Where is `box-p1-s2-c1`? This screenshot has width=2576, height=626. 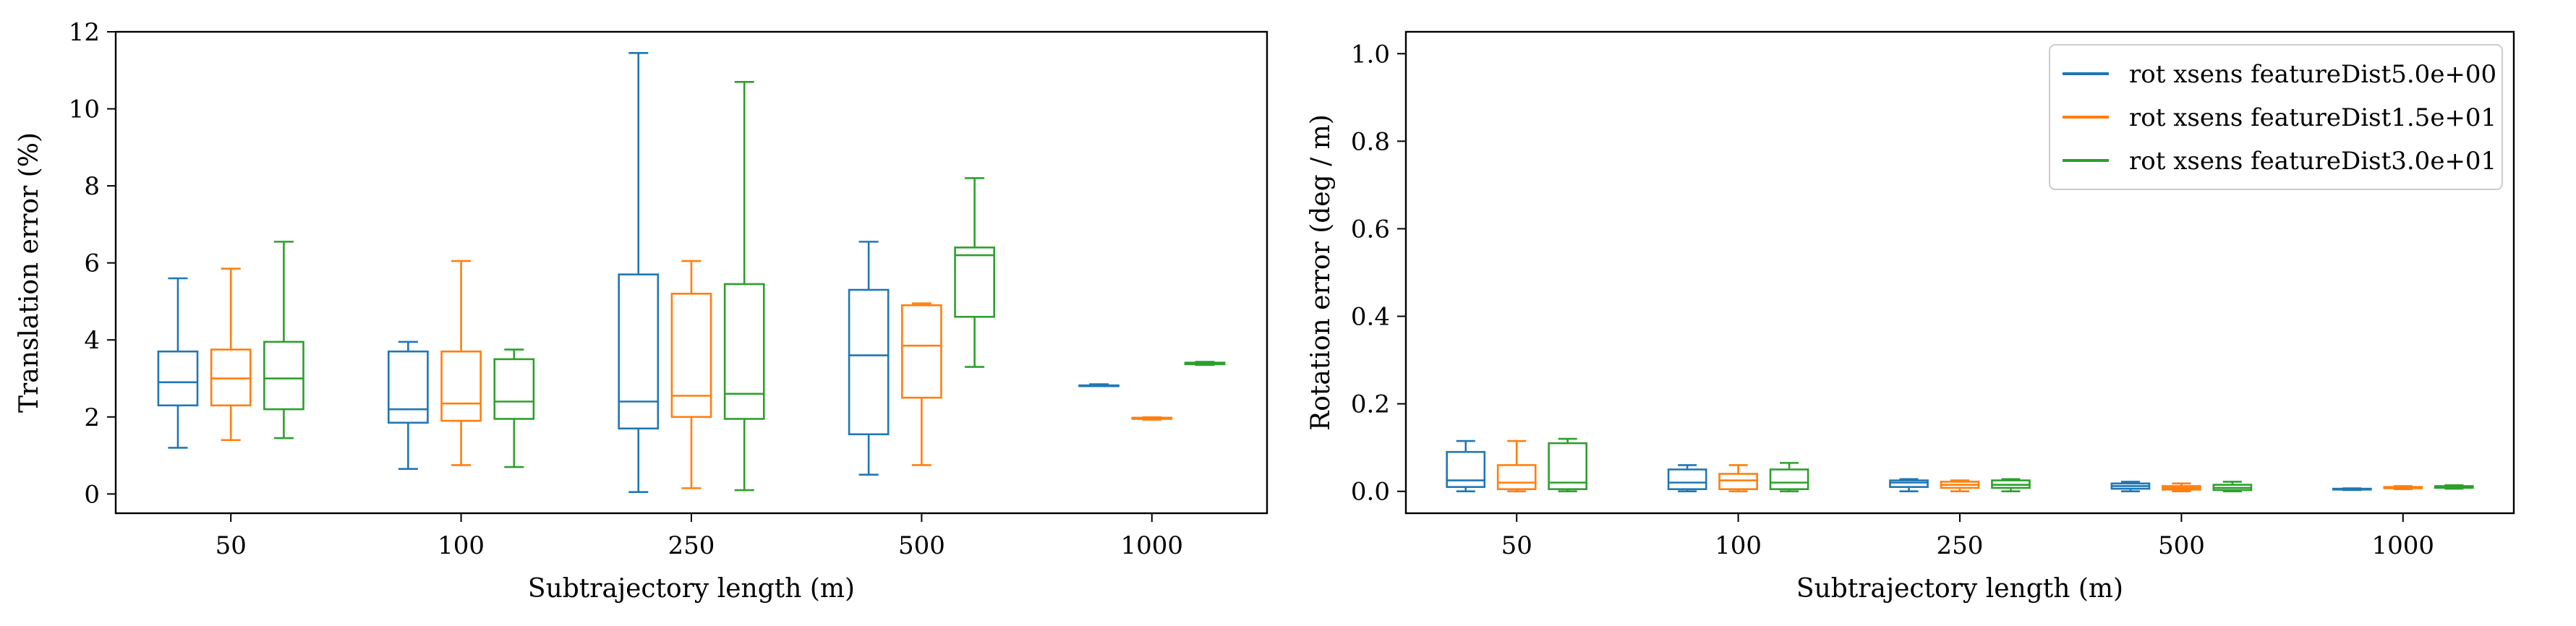
box-p1-s2-c1 is located at coordinates (1789, 479).